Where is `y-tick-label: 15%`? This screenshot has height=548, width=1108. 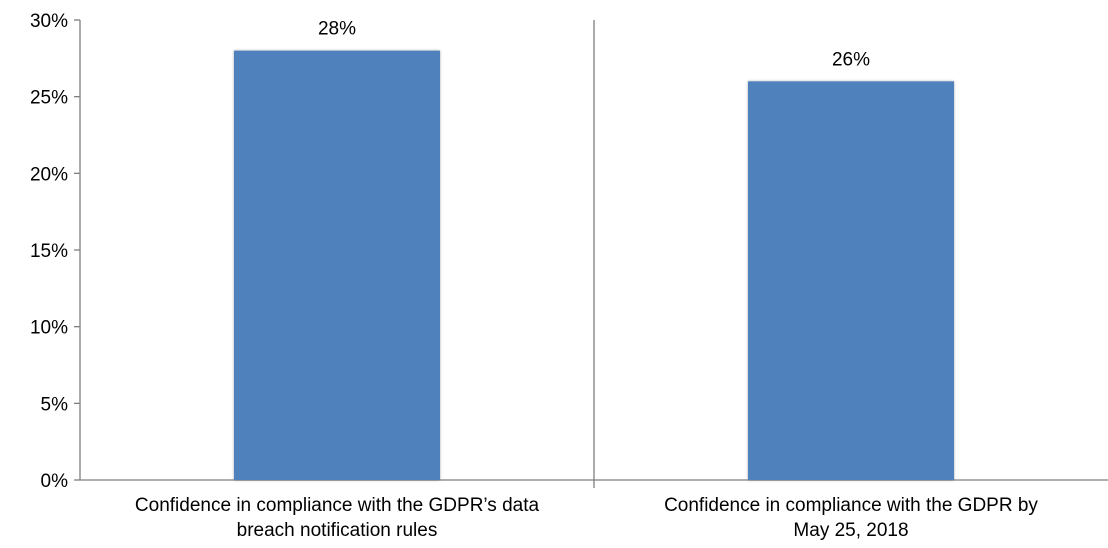 y-tick-label: 15% is located at coordinates (49, 251).